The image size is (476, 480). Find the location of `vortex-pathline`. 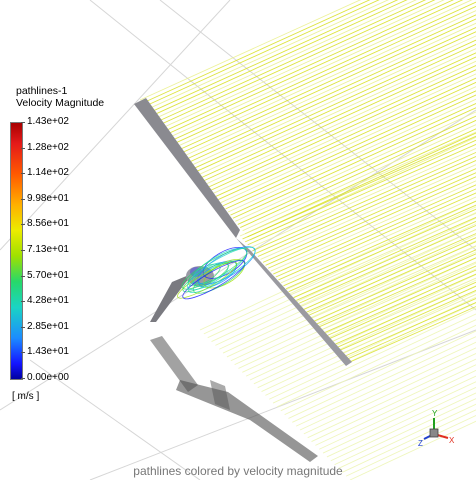

vortex-pathline is located at coordinates (207, 280).